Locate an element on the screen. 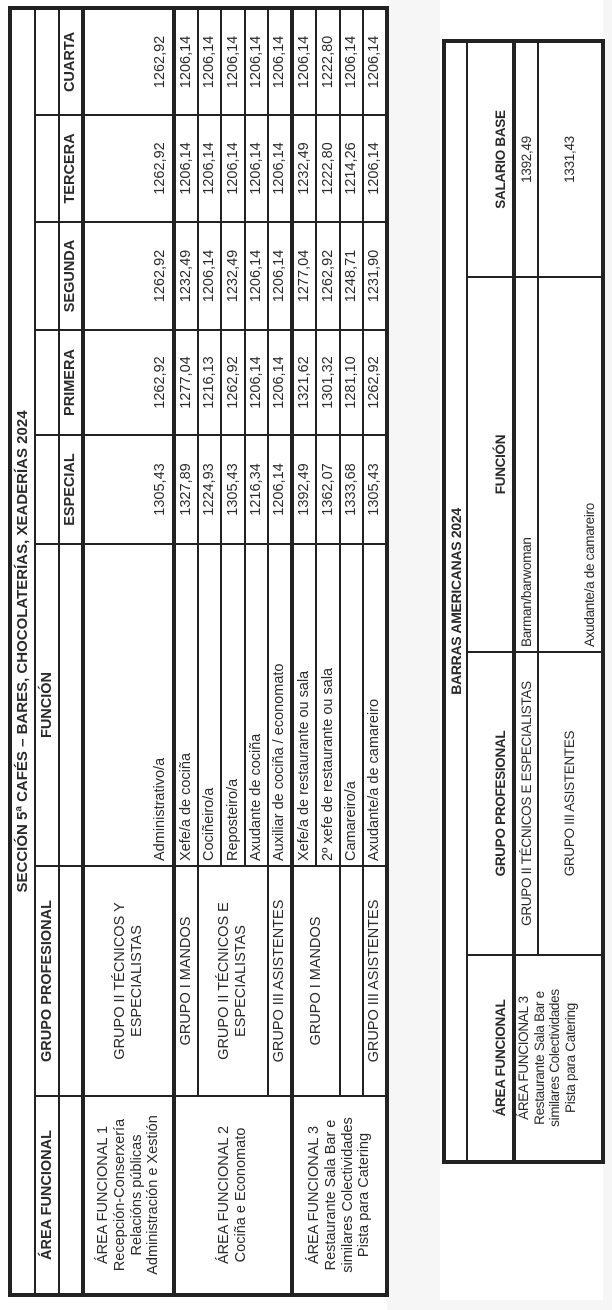 The height and width of the screenshot is (1310, 612). funcion-cell: Barman/barwoman is located at coordinates (526, 464).